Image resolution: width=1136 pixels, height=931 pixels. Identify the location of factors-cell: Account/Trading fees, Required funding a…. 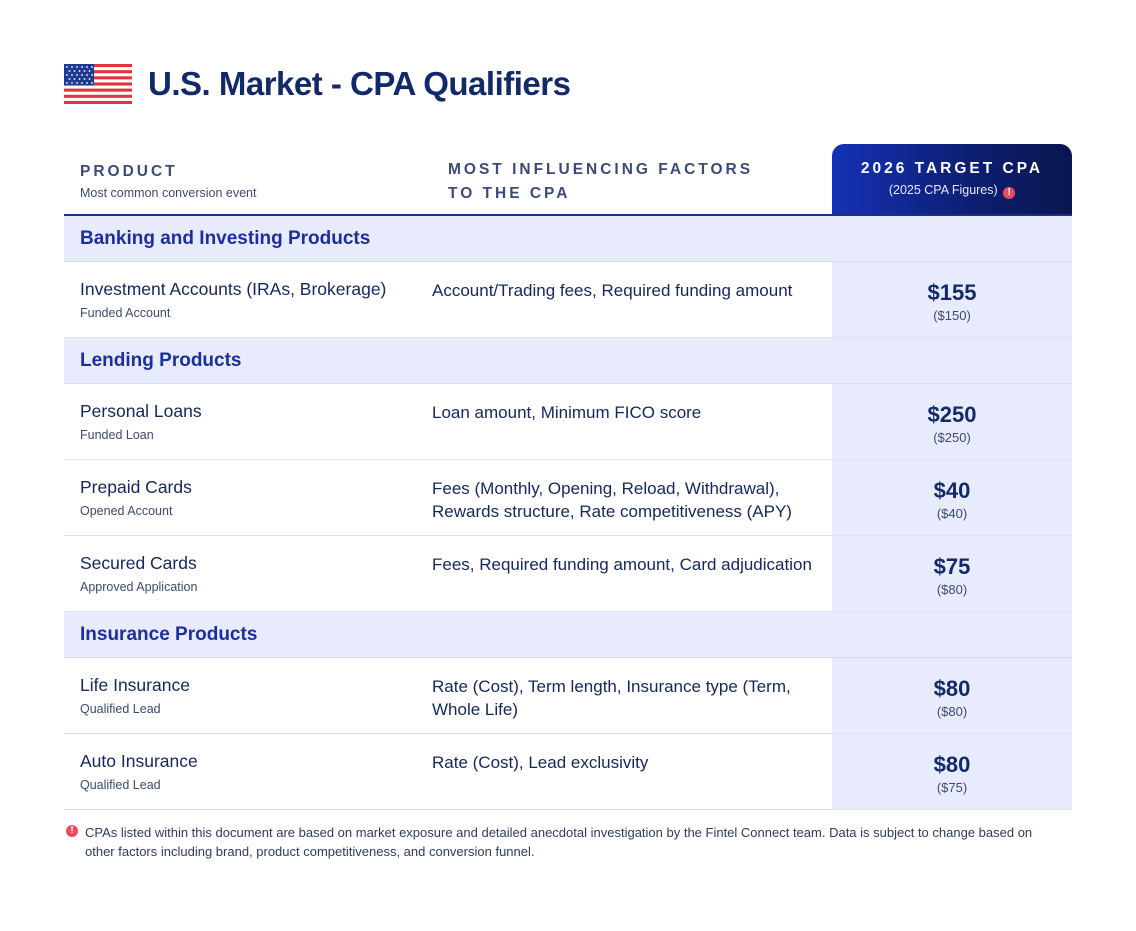
(612, 290).